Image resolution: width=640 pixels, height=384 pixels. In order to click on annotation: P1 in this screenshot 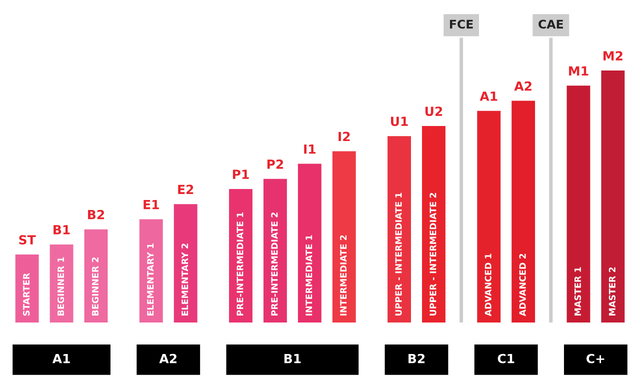, I will do `click(240, 174)`.